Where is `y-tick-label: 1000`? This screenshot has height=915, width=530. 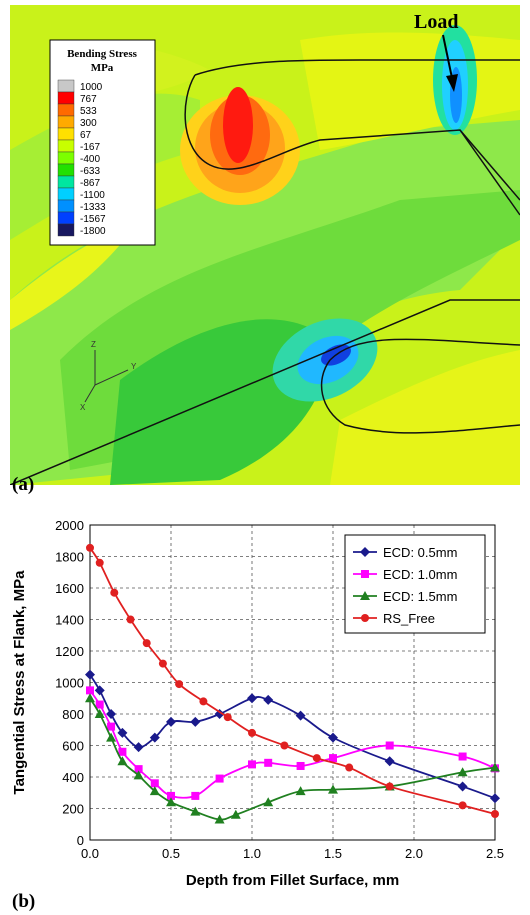 y-tick-label: 1000 is located at coordinates (69, 683).